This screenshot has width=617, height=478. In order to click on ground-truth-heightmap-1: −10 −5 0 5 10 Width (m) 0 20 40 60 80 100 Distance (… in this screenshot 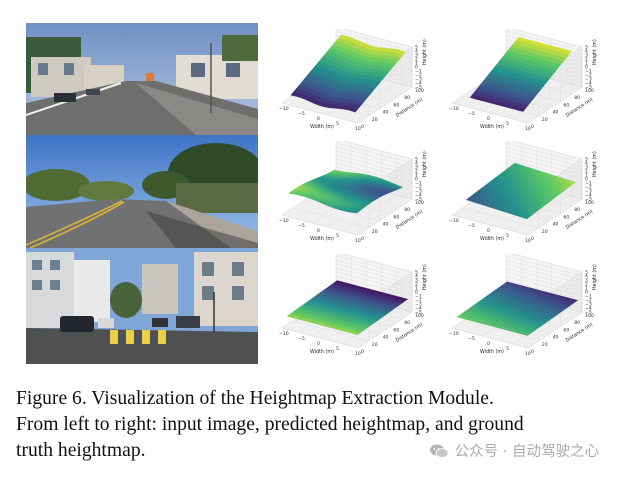, I will do `click(517, 85)`.